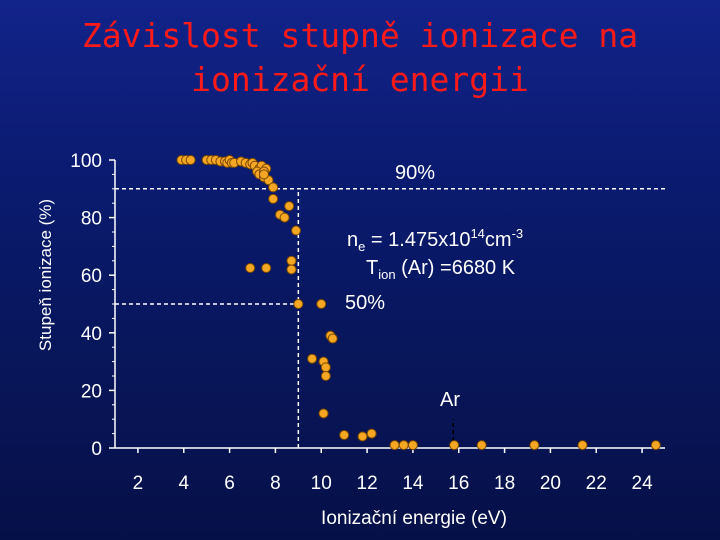  What do you see at coordinates (413, 483) in the screenshot?
I see `x-tick-label: 14` at bounding box center [413, 483].